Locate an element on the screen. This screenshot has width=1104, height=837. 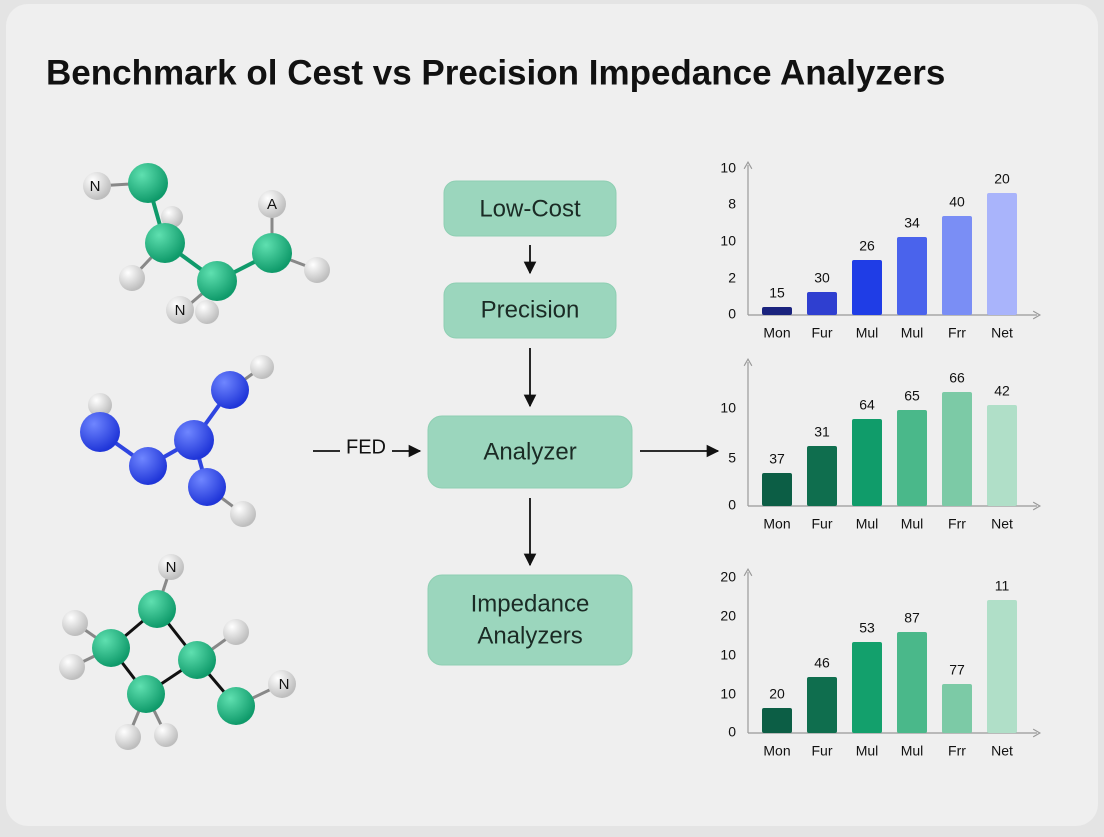
flow-node-label: Impedance is located at coordinates (530, 603).